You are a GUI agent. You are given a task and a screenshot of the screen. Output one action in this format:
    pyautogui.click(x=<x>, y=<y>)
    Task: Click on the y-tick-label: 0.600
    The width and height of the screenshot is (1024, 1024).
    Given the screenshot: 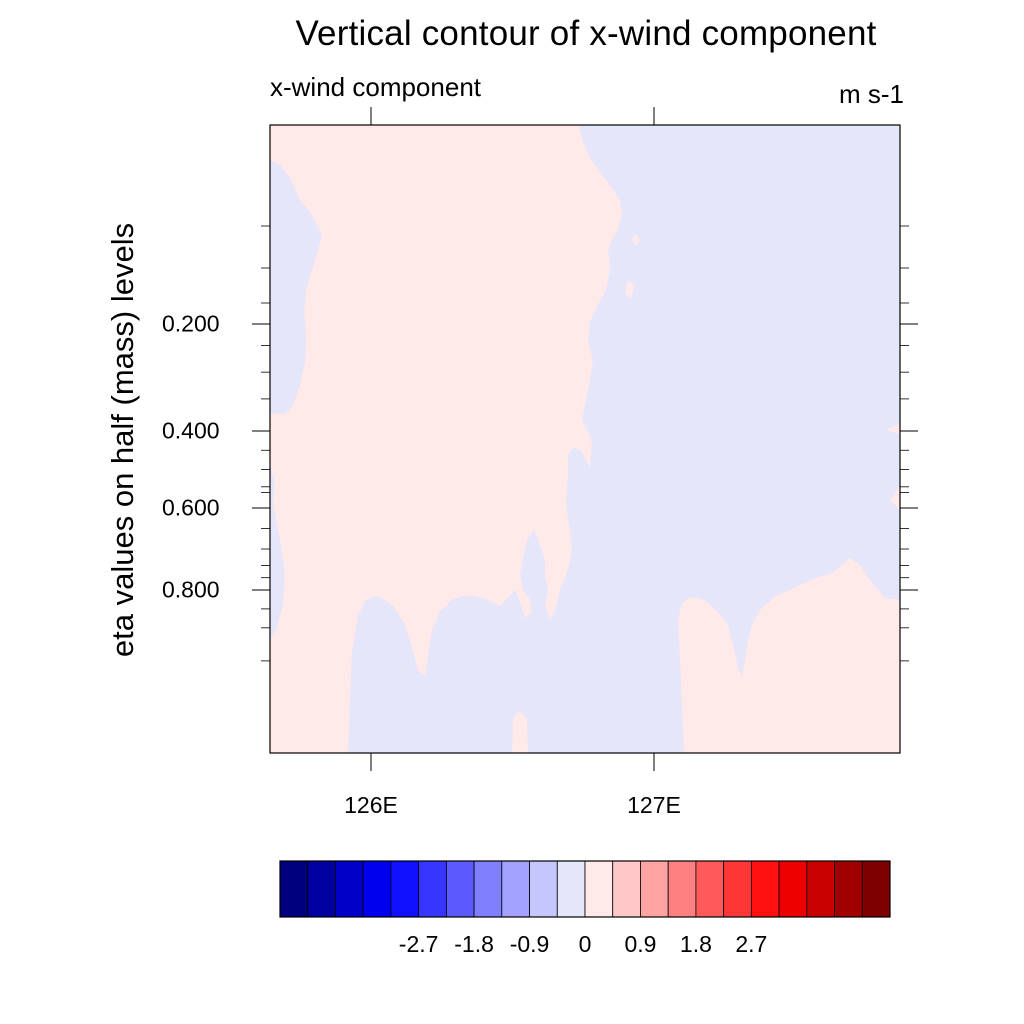 What is the action you would take?
    pyautogui.click(x=191, y=507)
    